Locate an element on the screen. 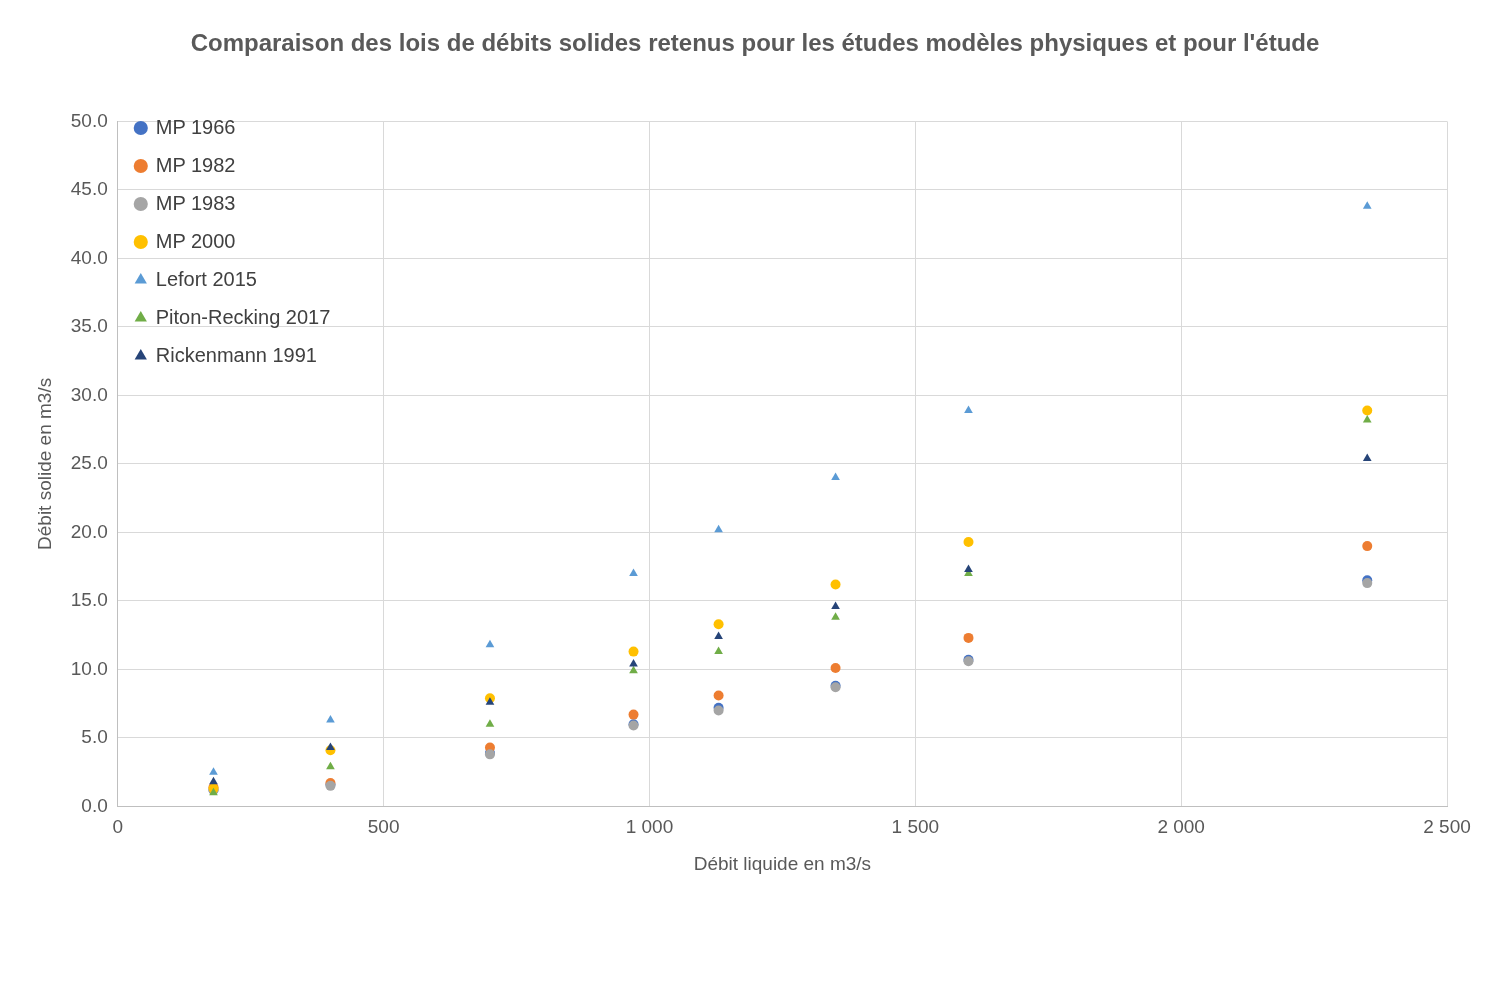 The width and height of the screenshot is (1487, 981). x-axis-title: Débit liquide en m3/s is located at coordinates (782, 863).